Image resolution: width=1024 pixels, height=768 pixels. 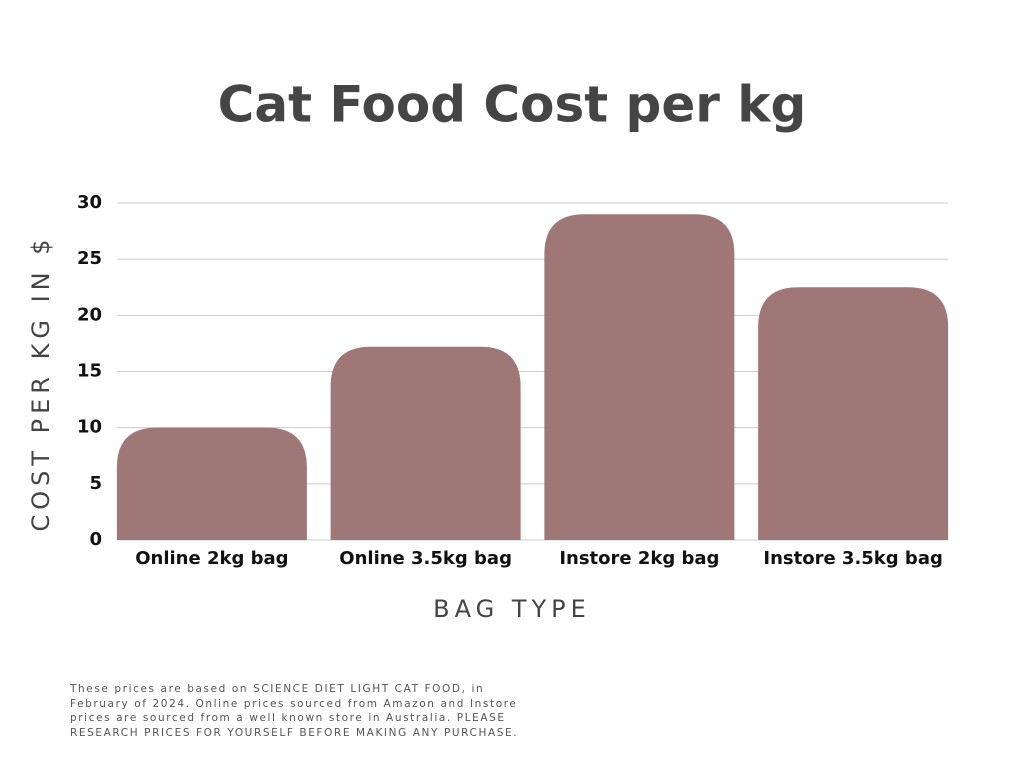 I want to click on y-tick-label: 15, so click(x=89, y=371).